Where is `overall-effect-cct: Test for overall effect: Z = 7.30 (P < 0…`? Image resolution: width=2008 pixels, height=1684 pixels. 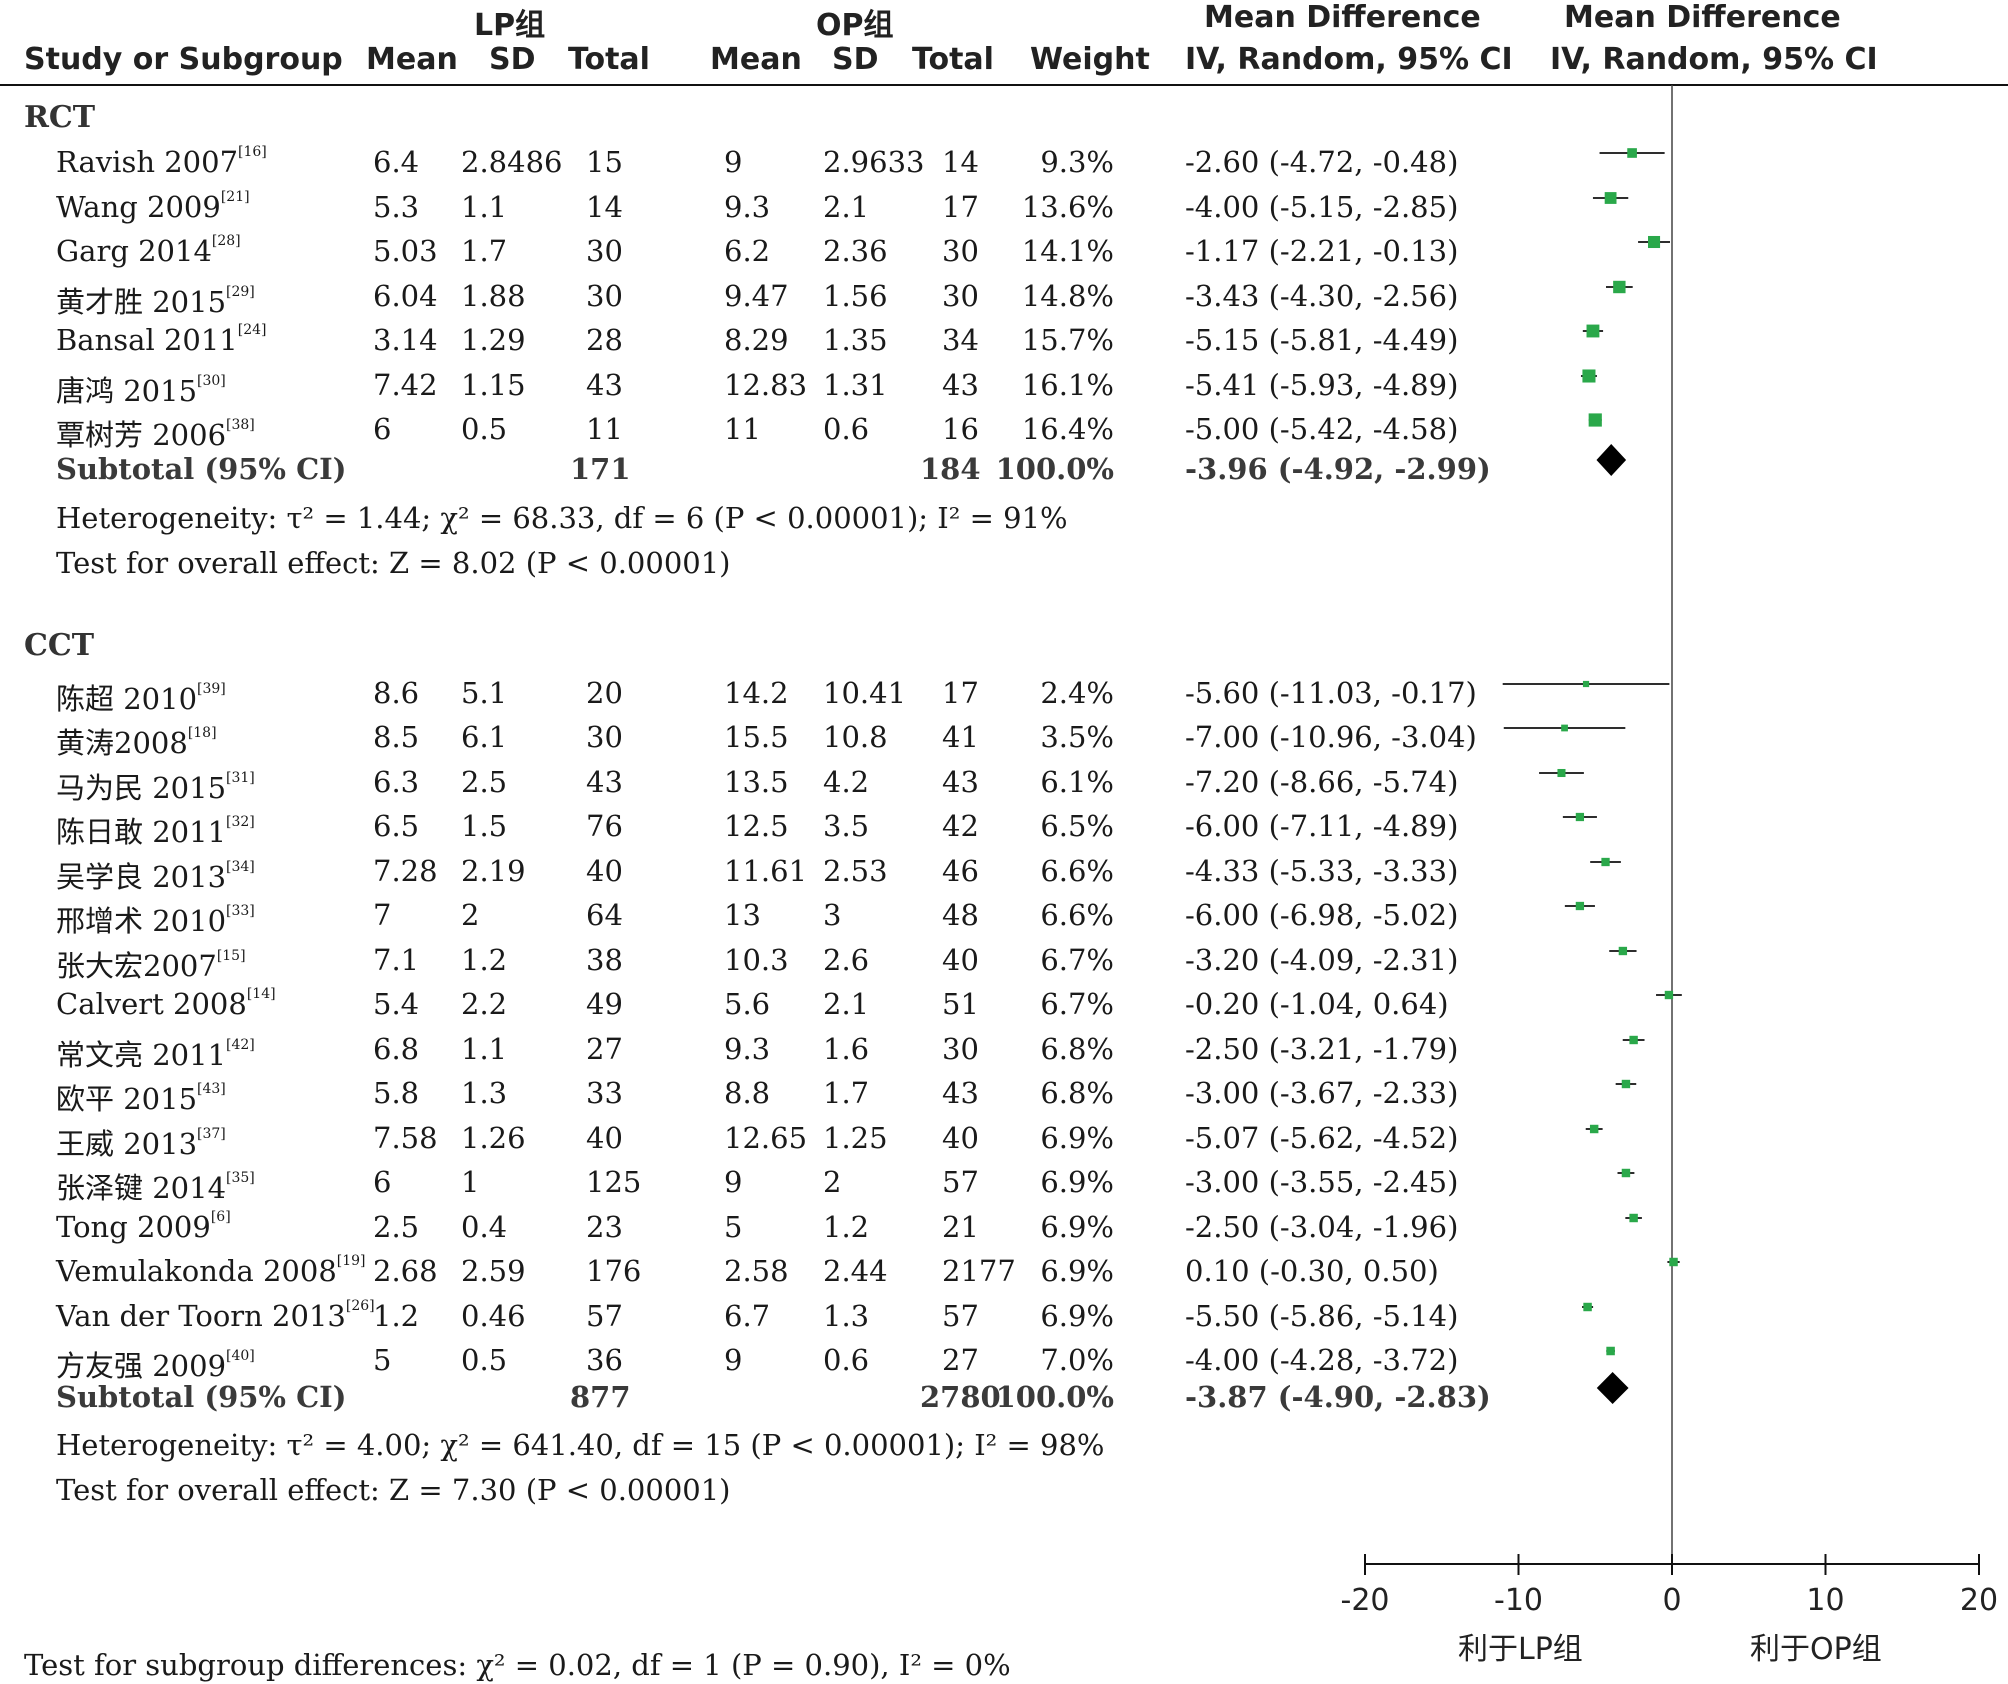
overall-effect-cct: Test for overall effect: Z = 7.30 (P < 0… is located at coordinates (393, 1490).